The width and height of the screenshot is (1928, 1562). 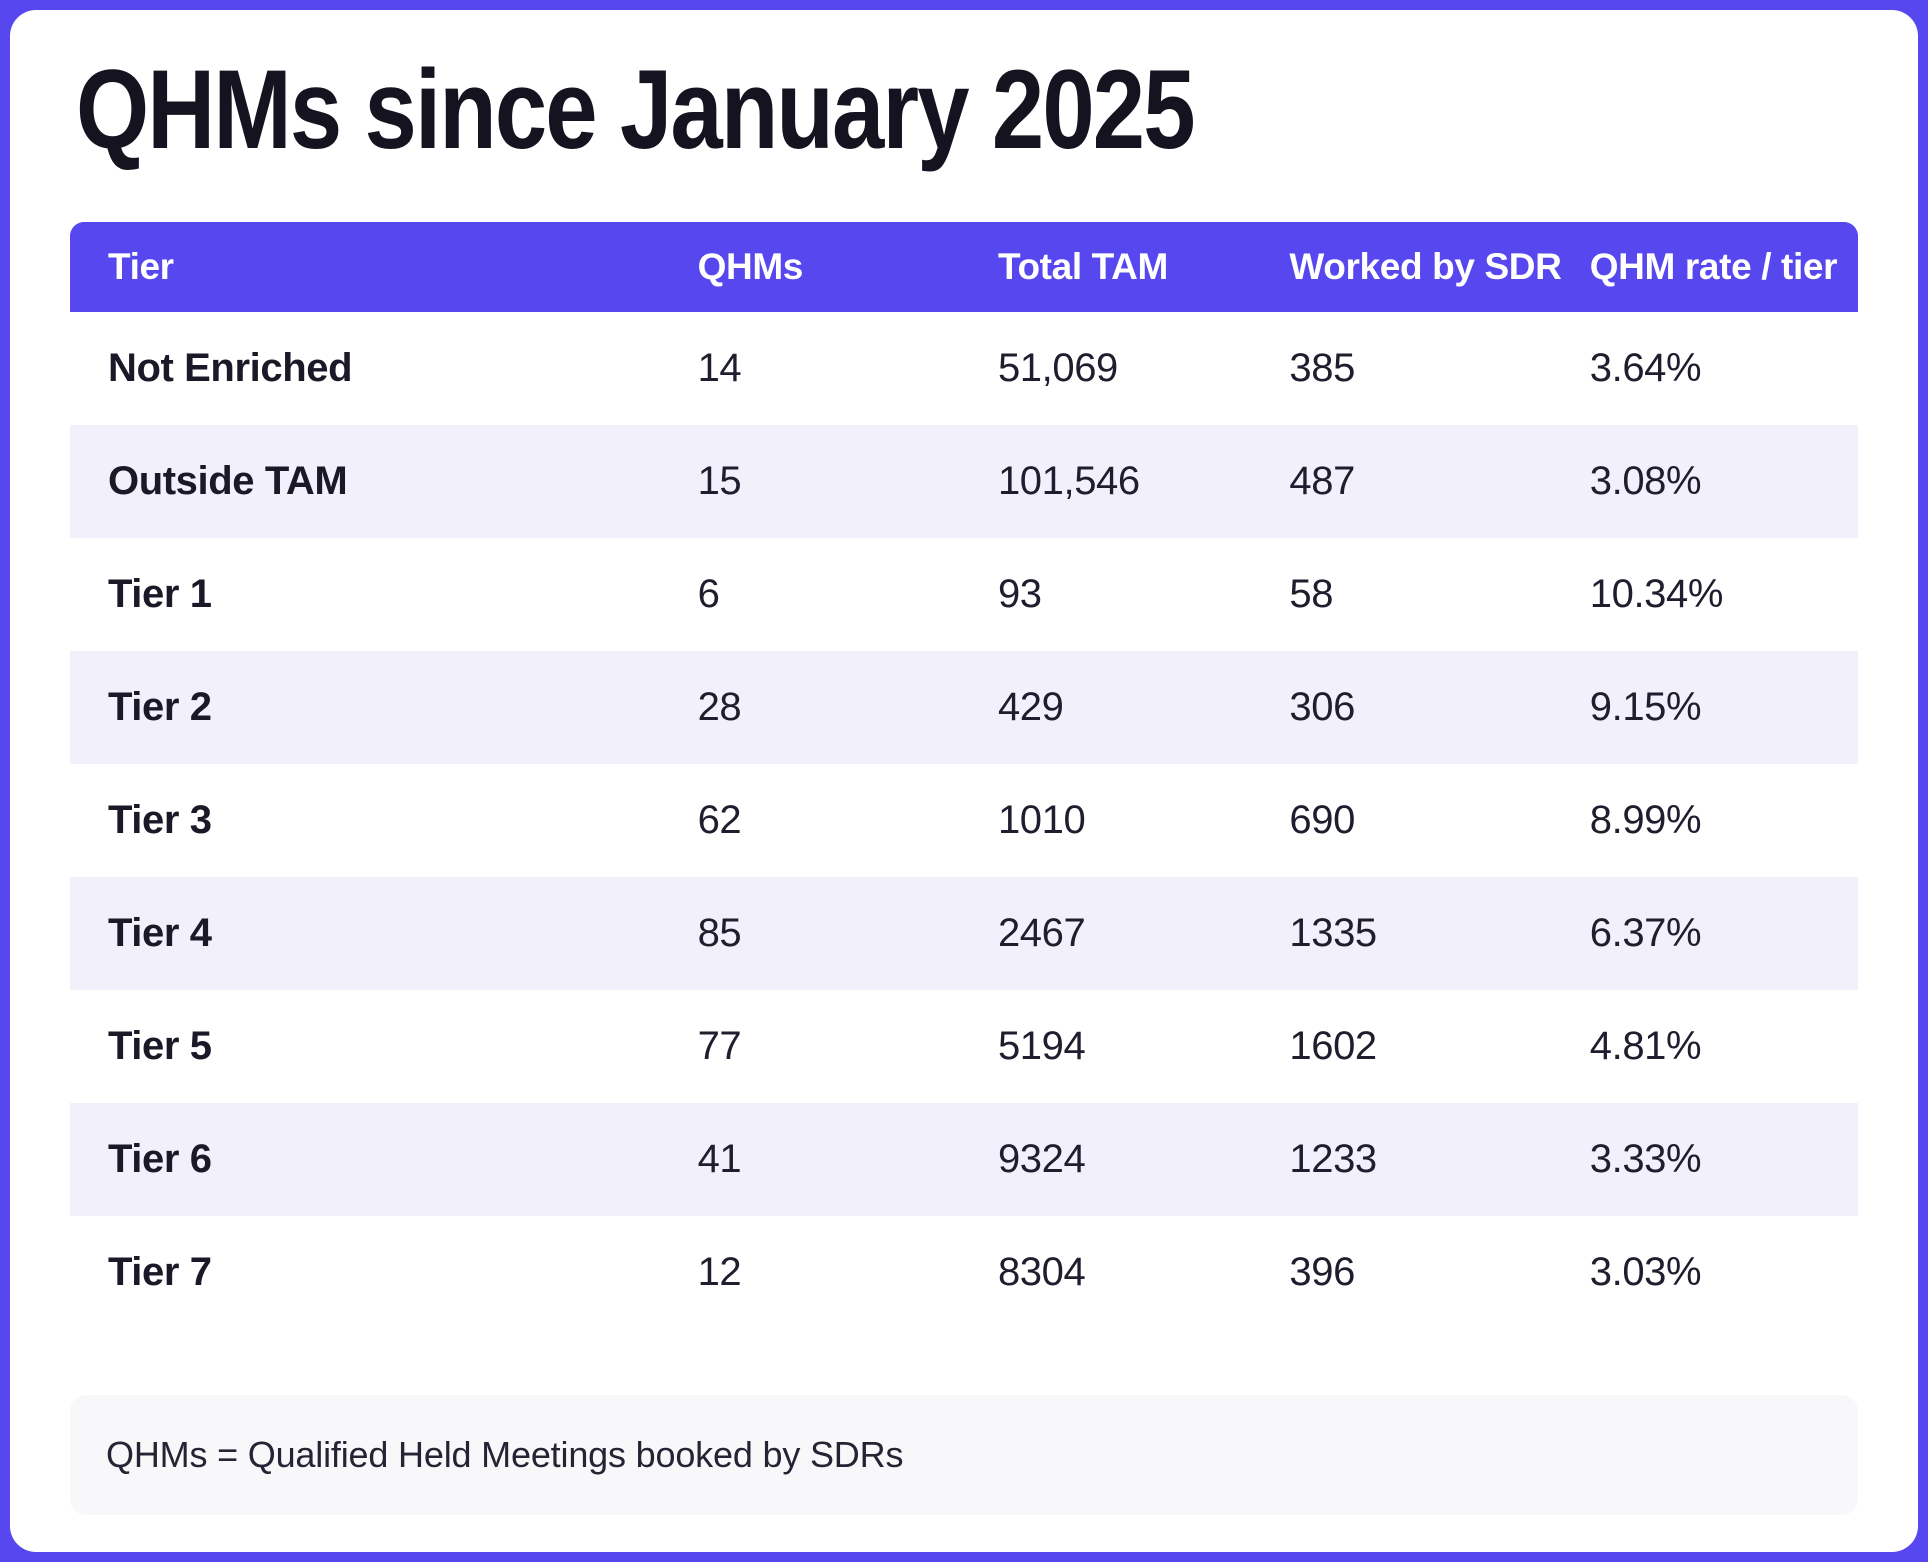 What do you see at coordinates (1322, 706) in the screenshot?
I see `cell-worked-by-sdr: 306` at bounding box center [1322, 706].